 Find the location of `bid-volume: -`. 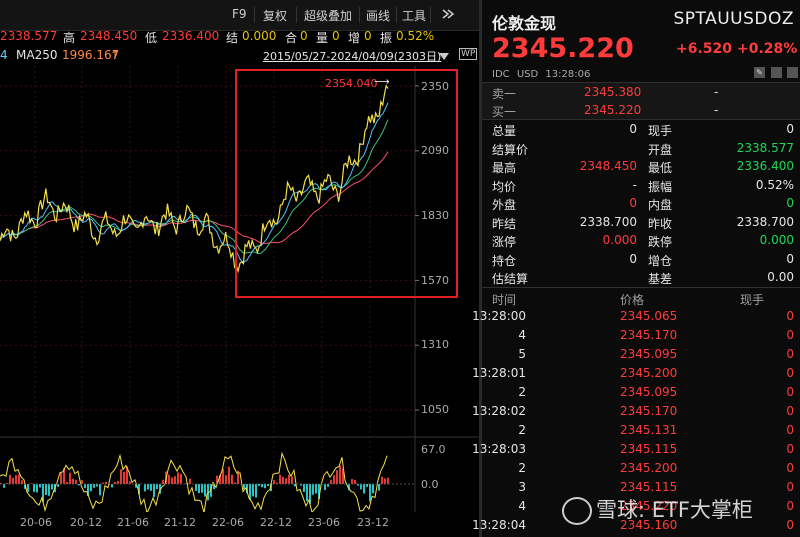

bid-volume: - is located at coordinates (716, 110).